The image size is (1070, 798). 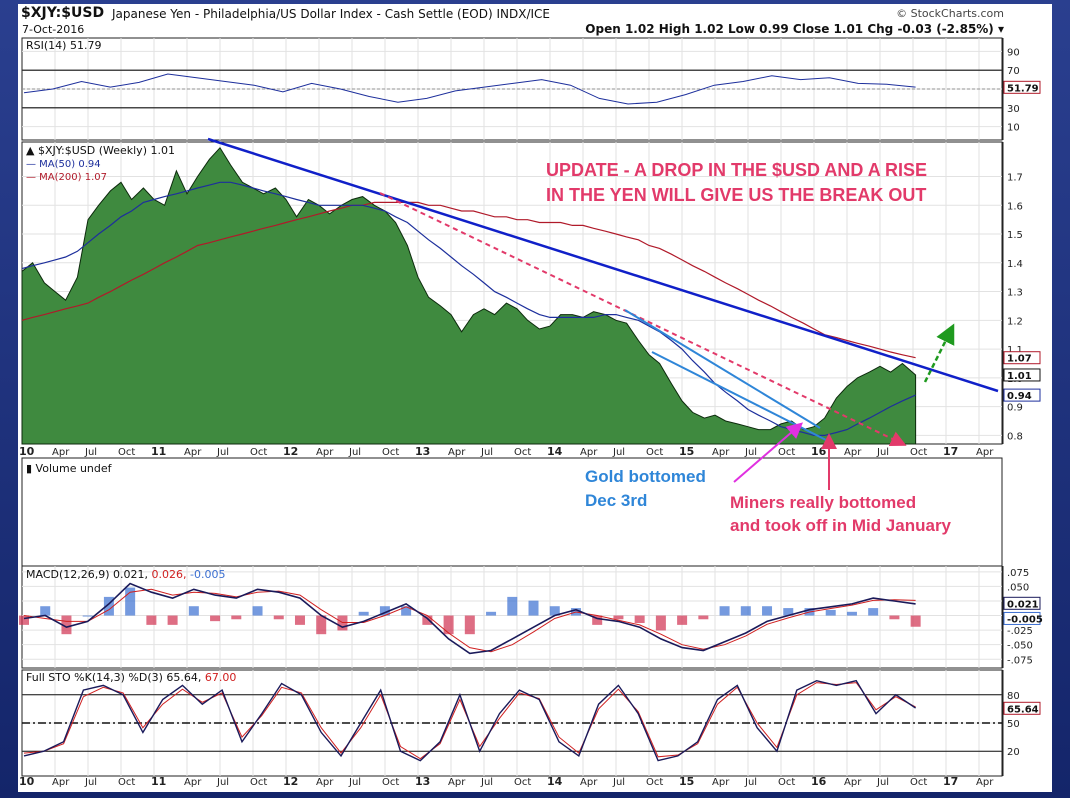 What do you see at coordinates (1015, 408) in the screenshot?
I see `price-y-tick: 0.9` at bounding box center [1015, 408].